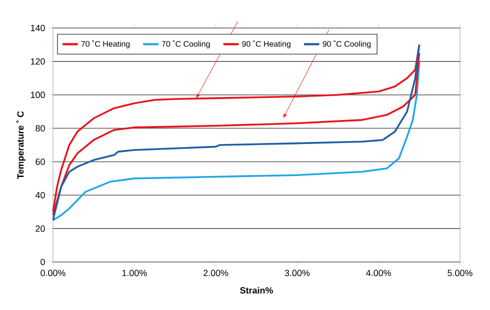 This screenshot has width=490, height=310. I want to click on x-tick-label: 5.00%, so click(460, 273).